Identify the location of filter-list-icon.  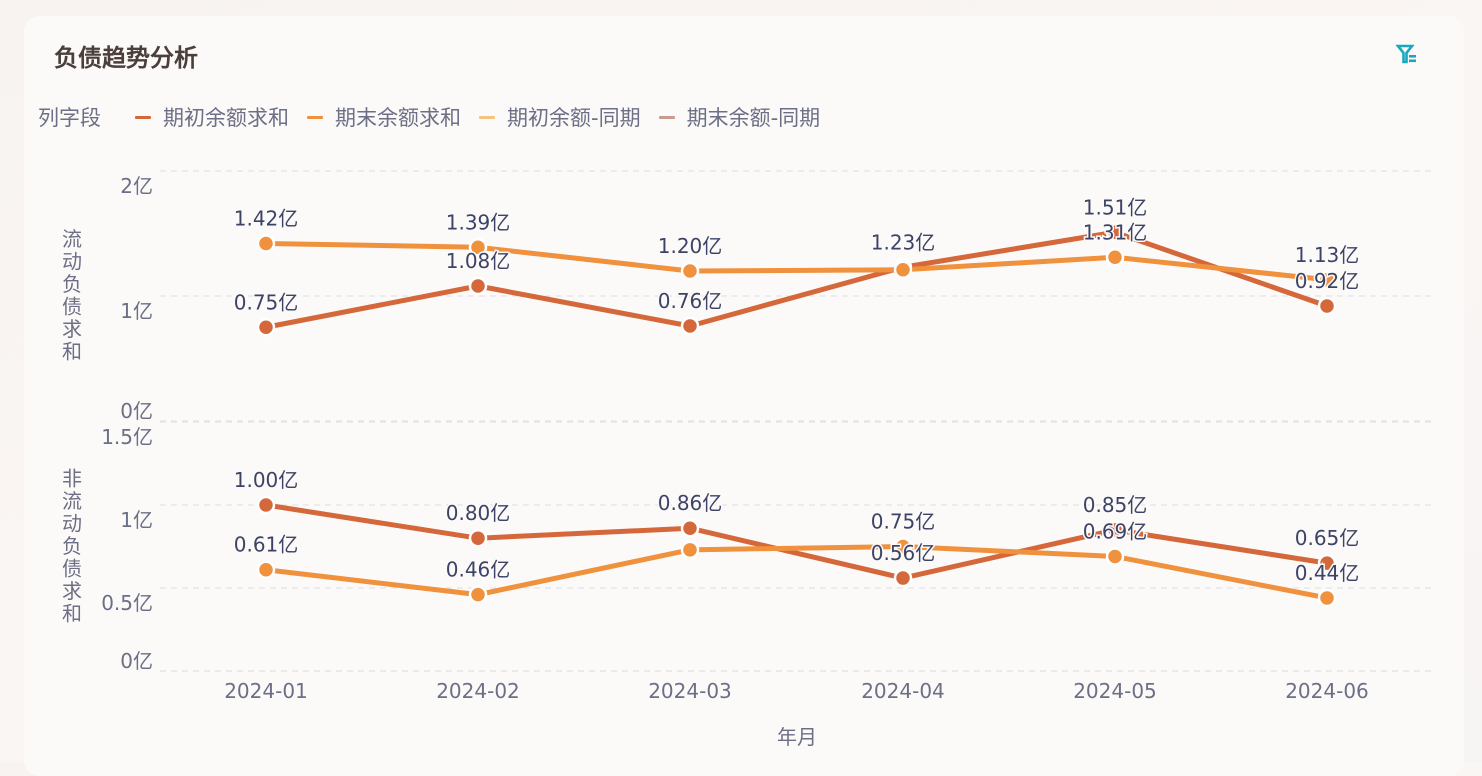
(1405, 54).